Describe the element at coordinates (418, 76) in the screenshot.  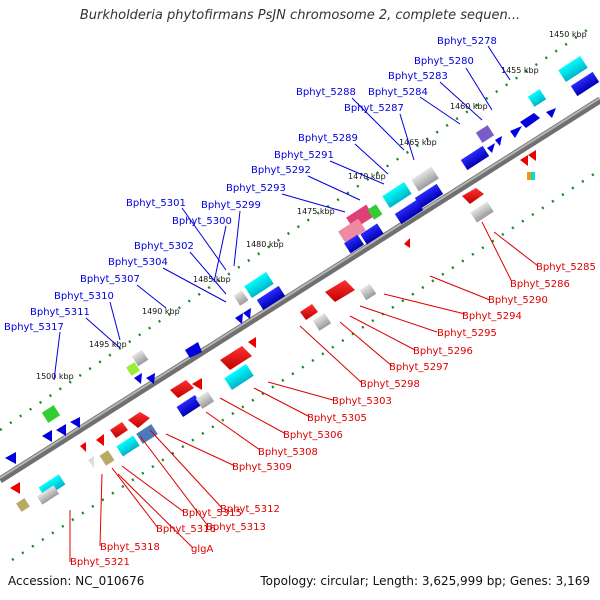
I see `gene-label: Bphyt_5283` at that location.